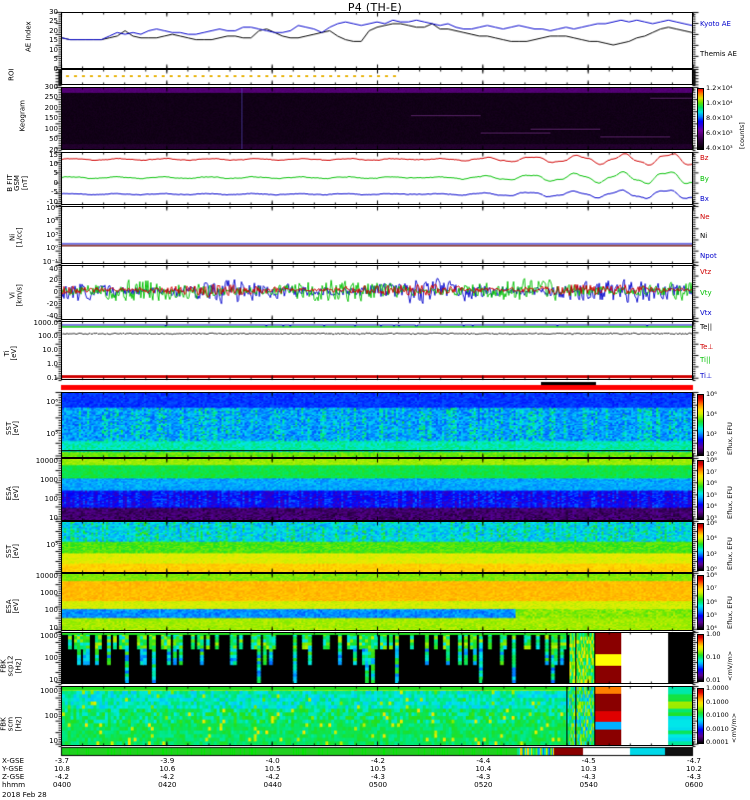  Describe the element at coordinates (730, 553) in the screenshot. I see `colorbar-sst-ion-unit: Eflux, EFU` at that location.